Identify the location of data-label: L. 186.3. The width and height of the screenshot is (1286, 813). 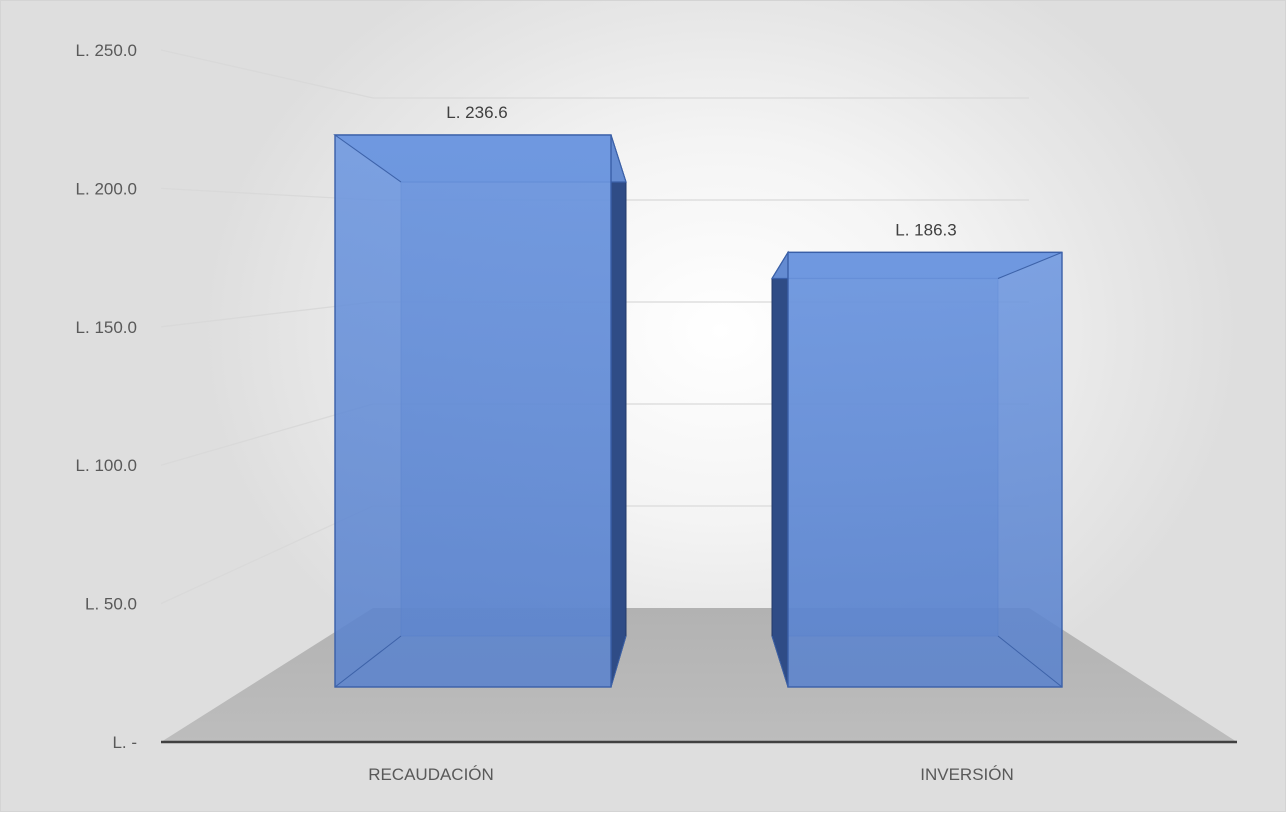
(925, 229).